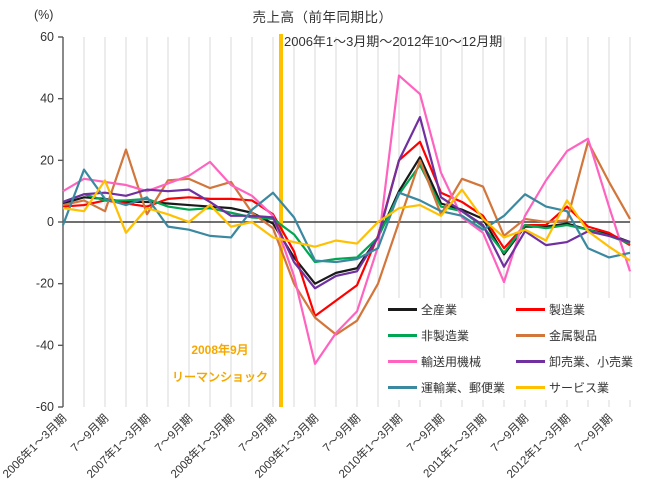  What do you see at coordinates (47, 99) in the screenshot?
I see `y-axis-tick-label: 40` at bounding box center [47, 99].